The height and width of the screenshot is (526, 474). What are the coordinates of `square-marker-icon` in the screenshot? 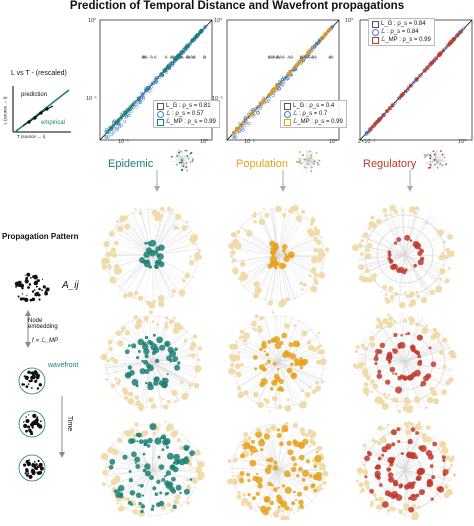 It's located at (375, 40).